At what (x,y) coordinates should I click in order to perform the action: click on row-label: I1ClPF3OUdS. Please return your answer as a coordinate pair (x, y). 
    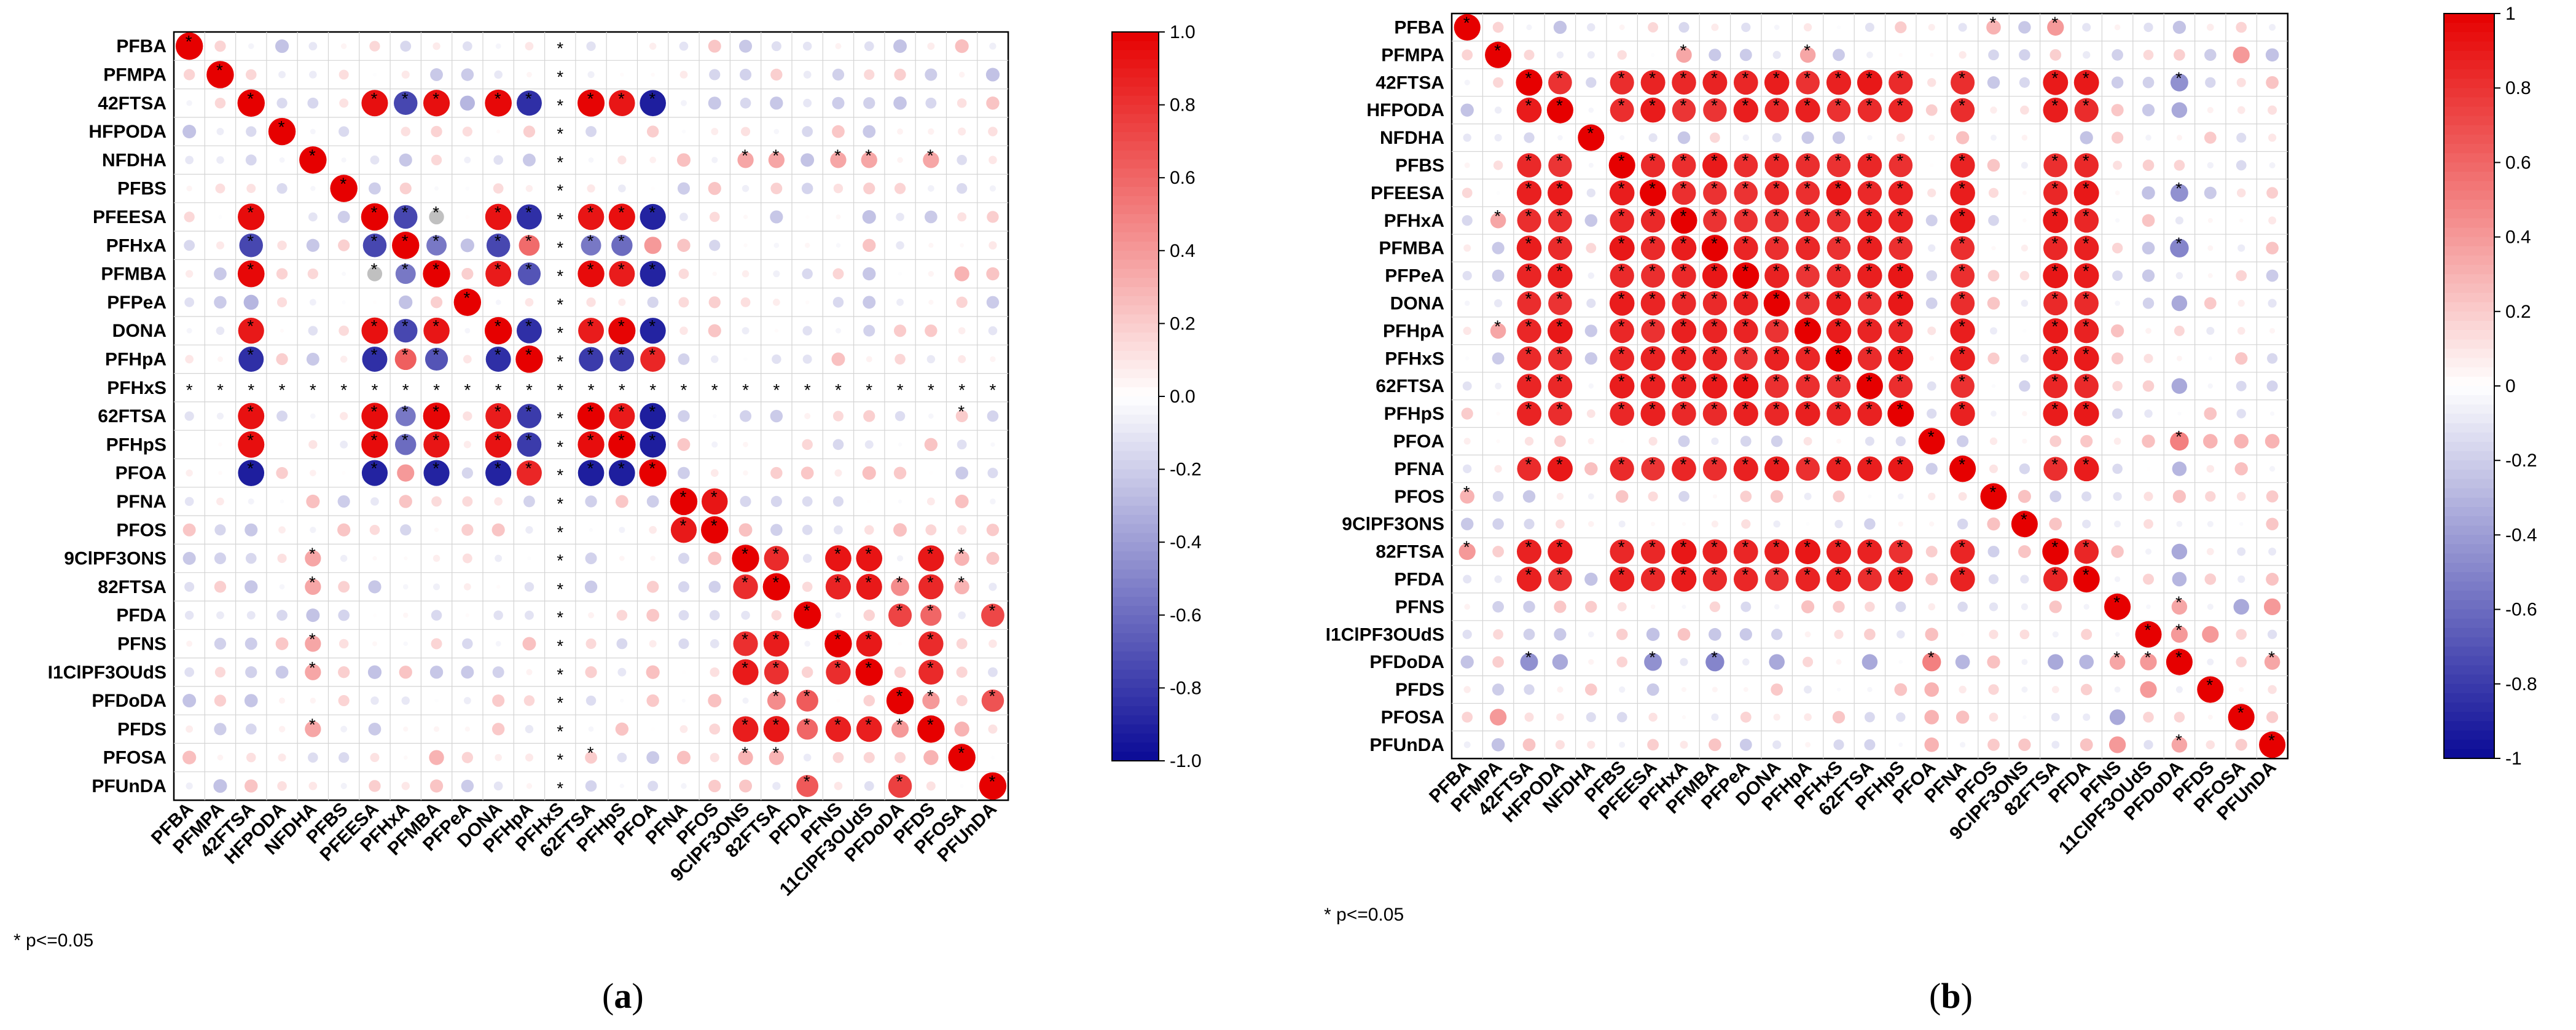
    Looking at the image, I should click on (1385, 634).